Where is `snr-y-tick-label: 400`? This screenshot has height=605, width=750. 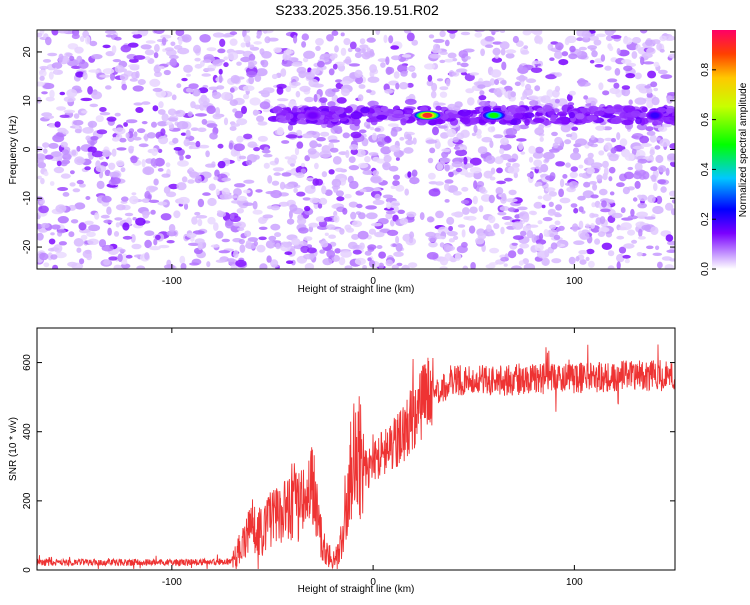 snr-y-tick-label: 400 is located at coordinates (27, 431).